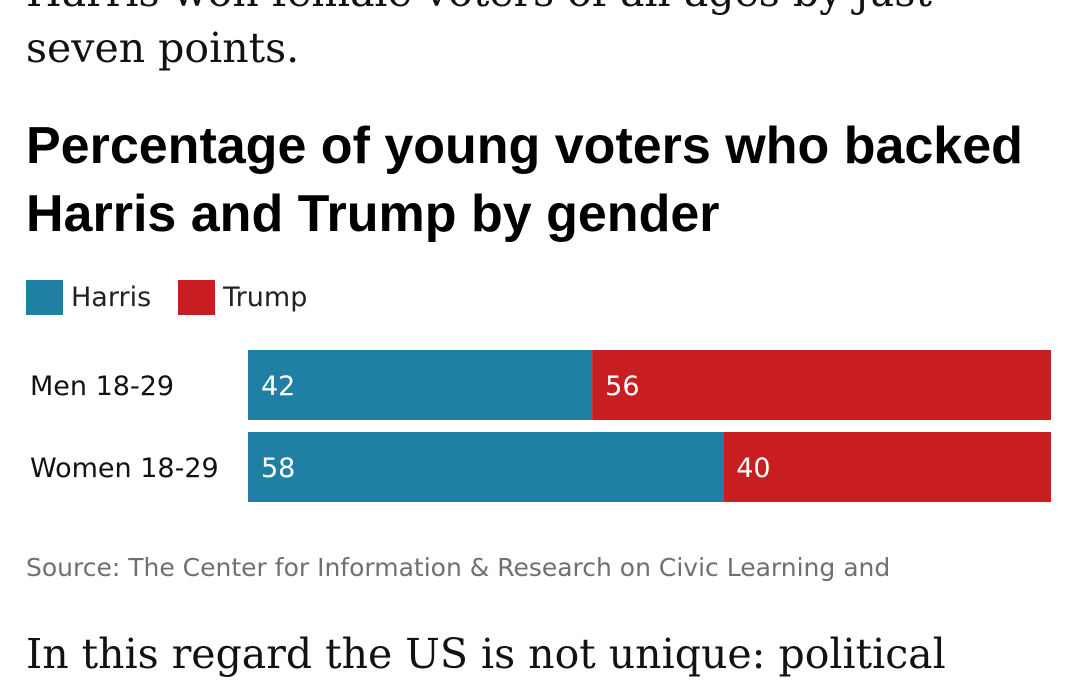  I want to click on row-label-men-18-29: Men 18-29, so click(102, 386).